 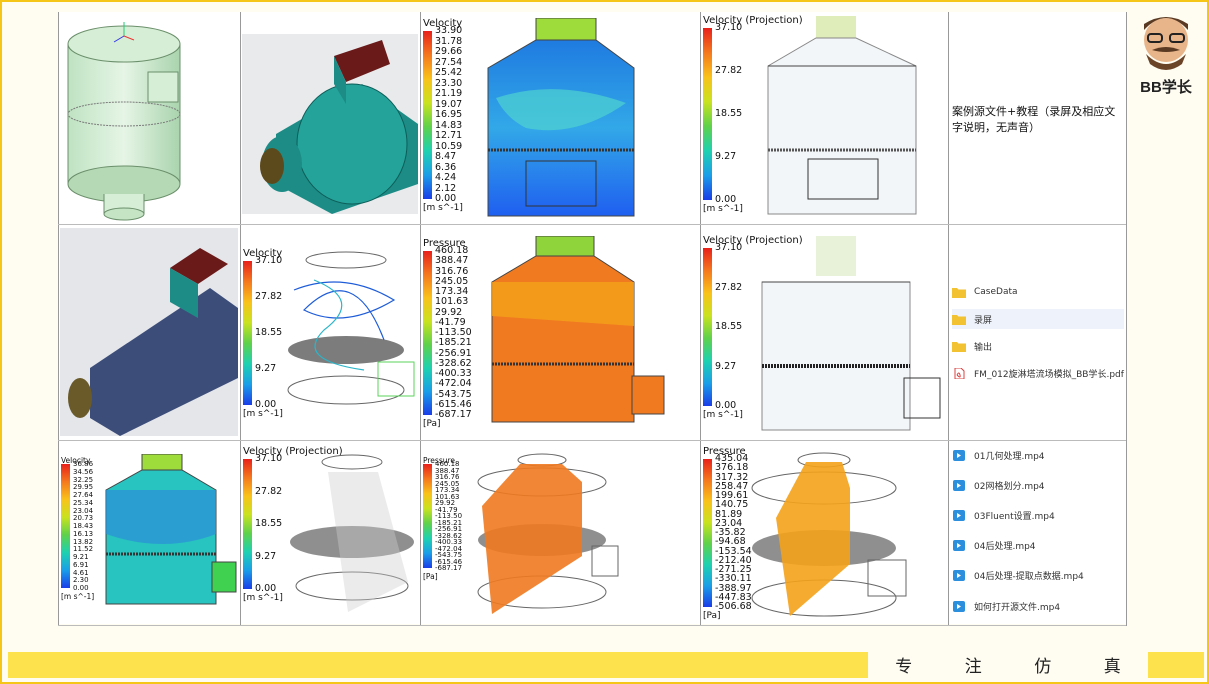 What do you see at coordinates (905, 666) in the screenshot?
I see `motto-char: 专` at bounding box center [905, 666].